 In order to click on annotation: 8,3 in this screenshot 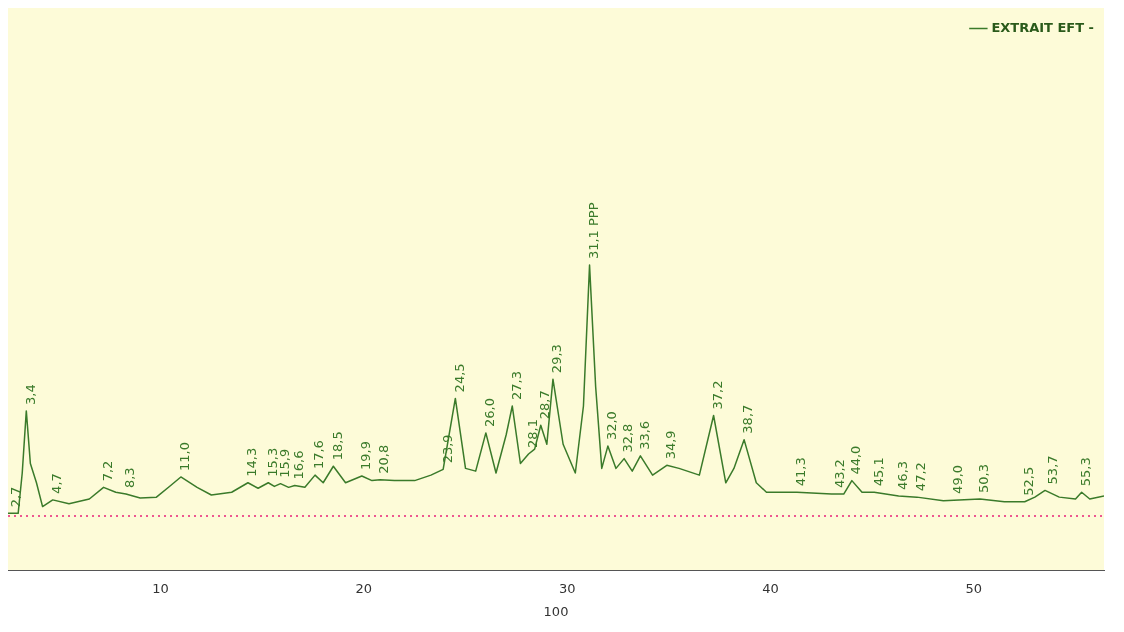, I will do `click(130, 478)`.